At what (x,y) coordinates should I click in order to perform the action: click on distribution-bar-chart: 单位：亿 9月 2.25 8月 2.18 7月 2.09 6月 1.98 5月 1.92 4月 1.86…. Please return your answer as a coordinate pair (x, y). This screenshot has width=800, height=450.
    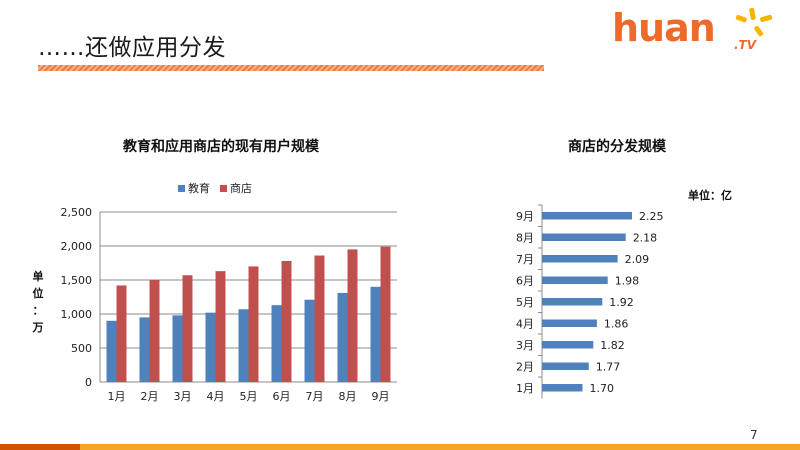
    Looking at the image, I should click on (624, 293).